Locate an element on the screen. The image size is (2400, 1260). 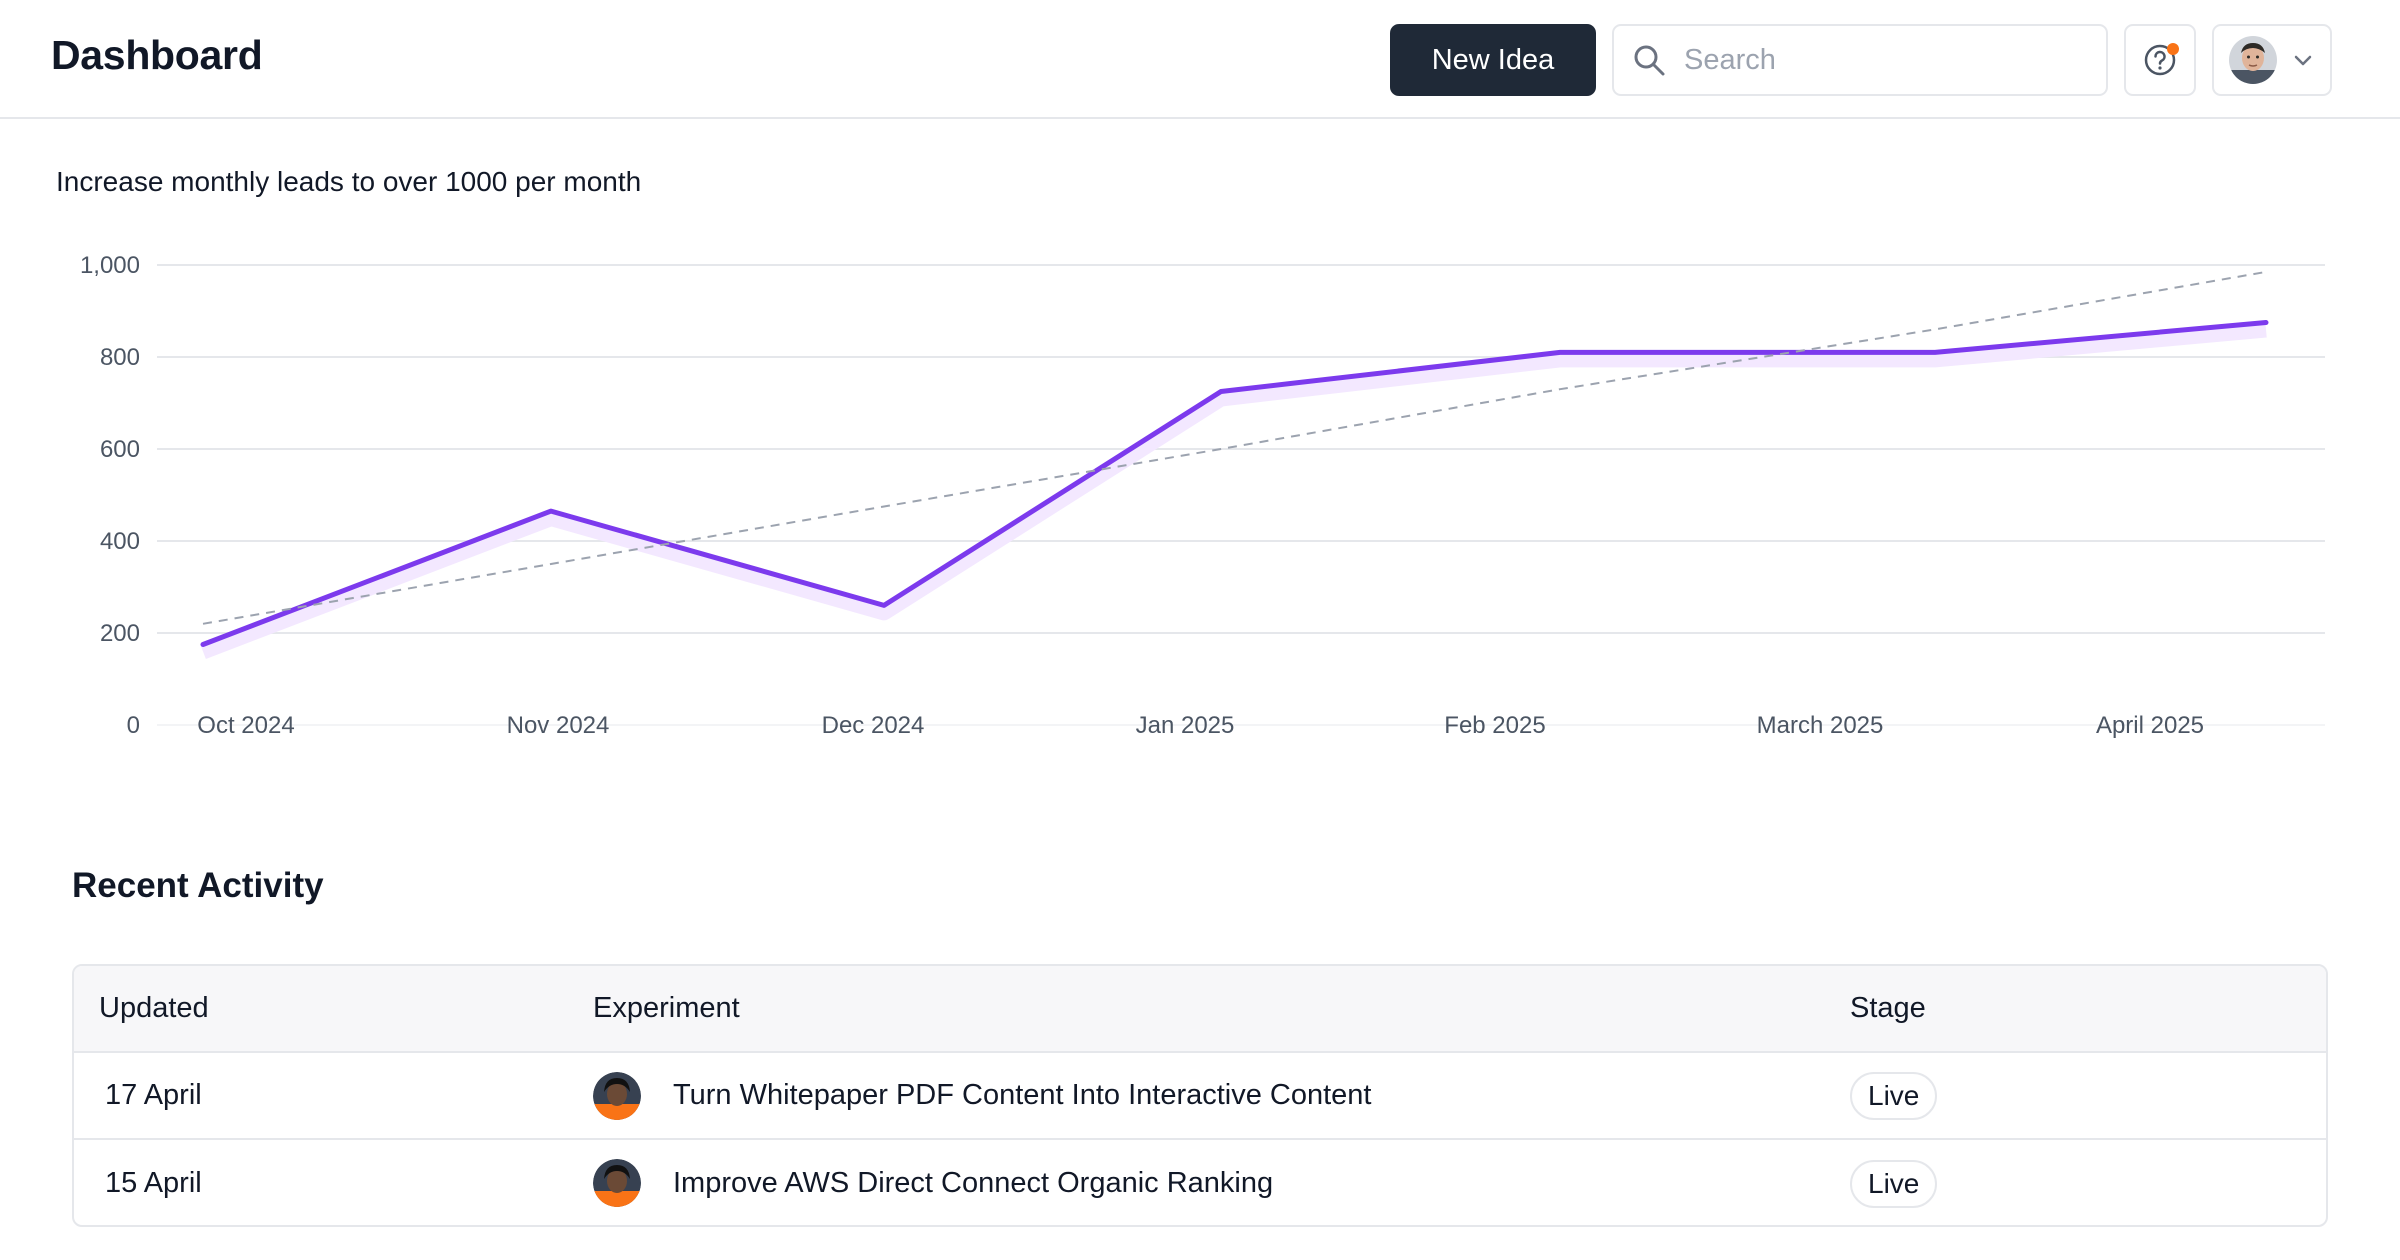
x-tick-label: March 2025 is located at coordinates (1820, 725).